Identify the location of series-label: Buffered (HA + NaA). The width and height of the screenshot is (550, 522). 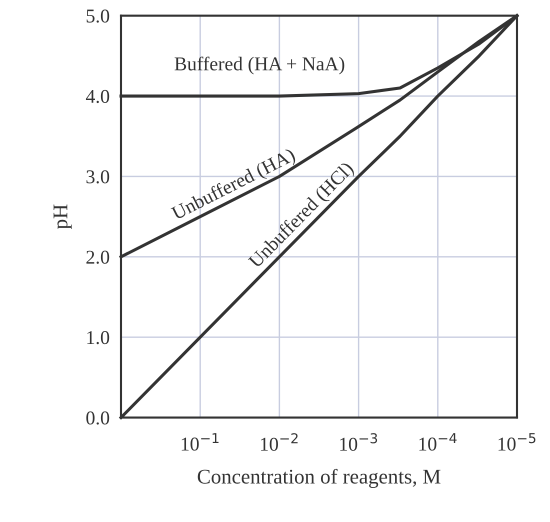
(259, 65).